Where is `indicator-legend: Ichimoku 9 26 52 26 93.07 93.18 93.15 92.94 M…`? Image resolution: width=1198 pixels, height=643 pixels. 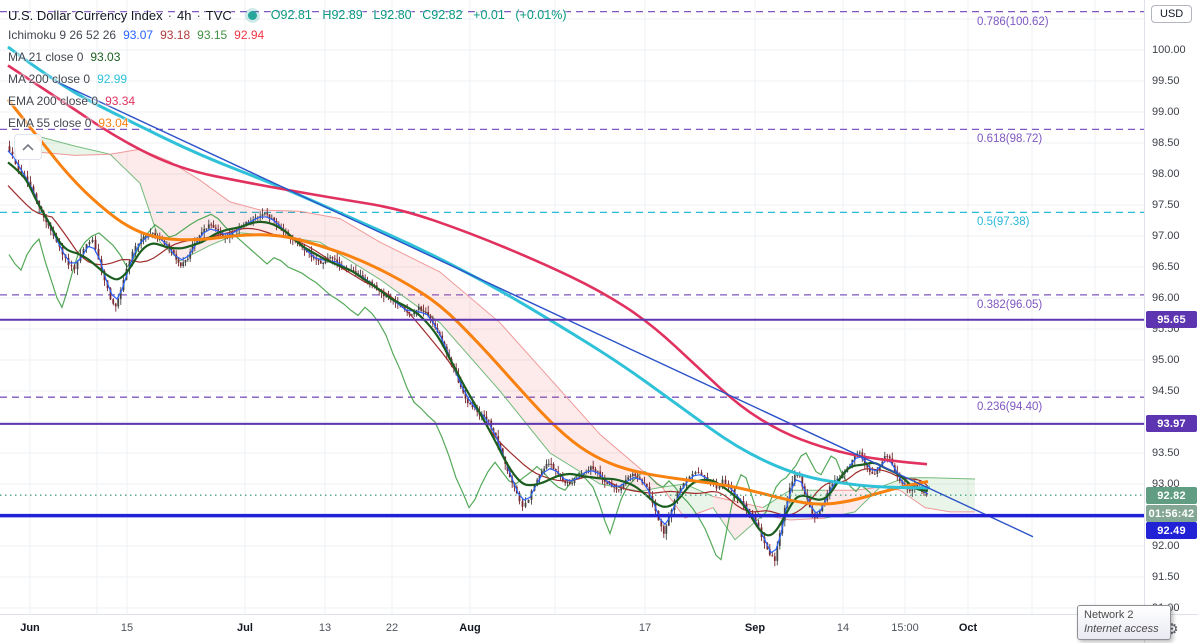 indicator-legend: Ichimoku 9 26 52 26 93.07 93.18 93.15 92.94 M… is located at coordinates (291, 79).